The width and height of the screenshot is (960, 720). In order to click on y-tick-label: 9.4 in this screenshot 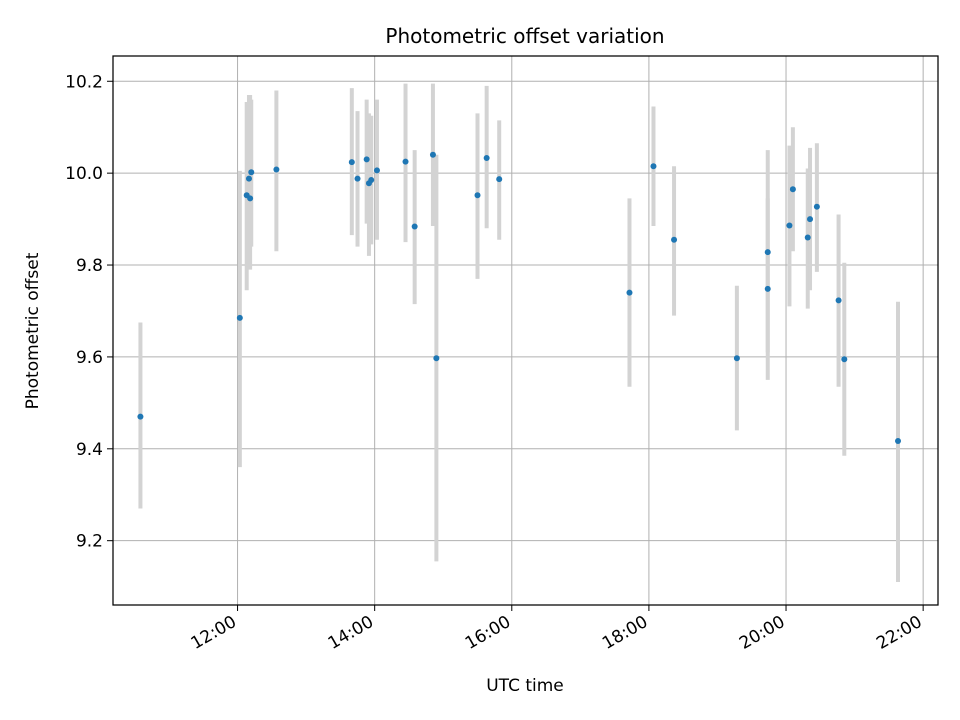, I will do `click(89, 450)`.